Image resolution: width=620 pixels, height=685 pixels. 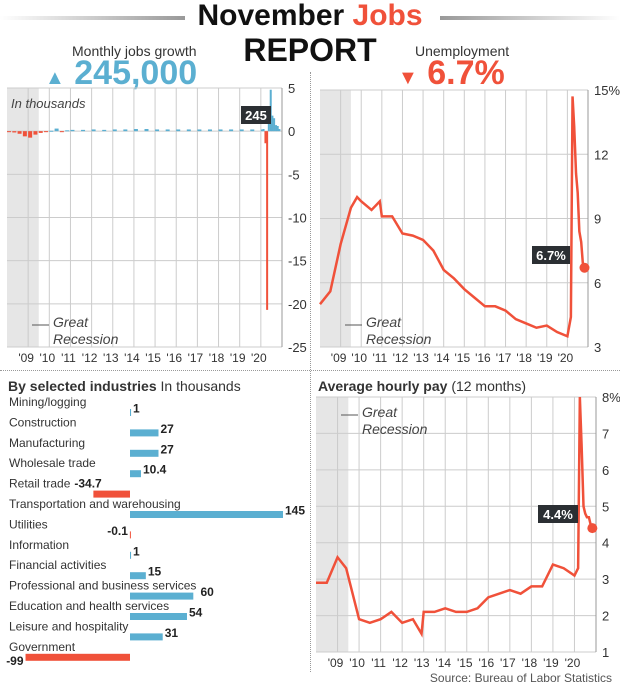 I want to click on hourly-pay-recession-label-1: Great, so click(x=380, y=412).